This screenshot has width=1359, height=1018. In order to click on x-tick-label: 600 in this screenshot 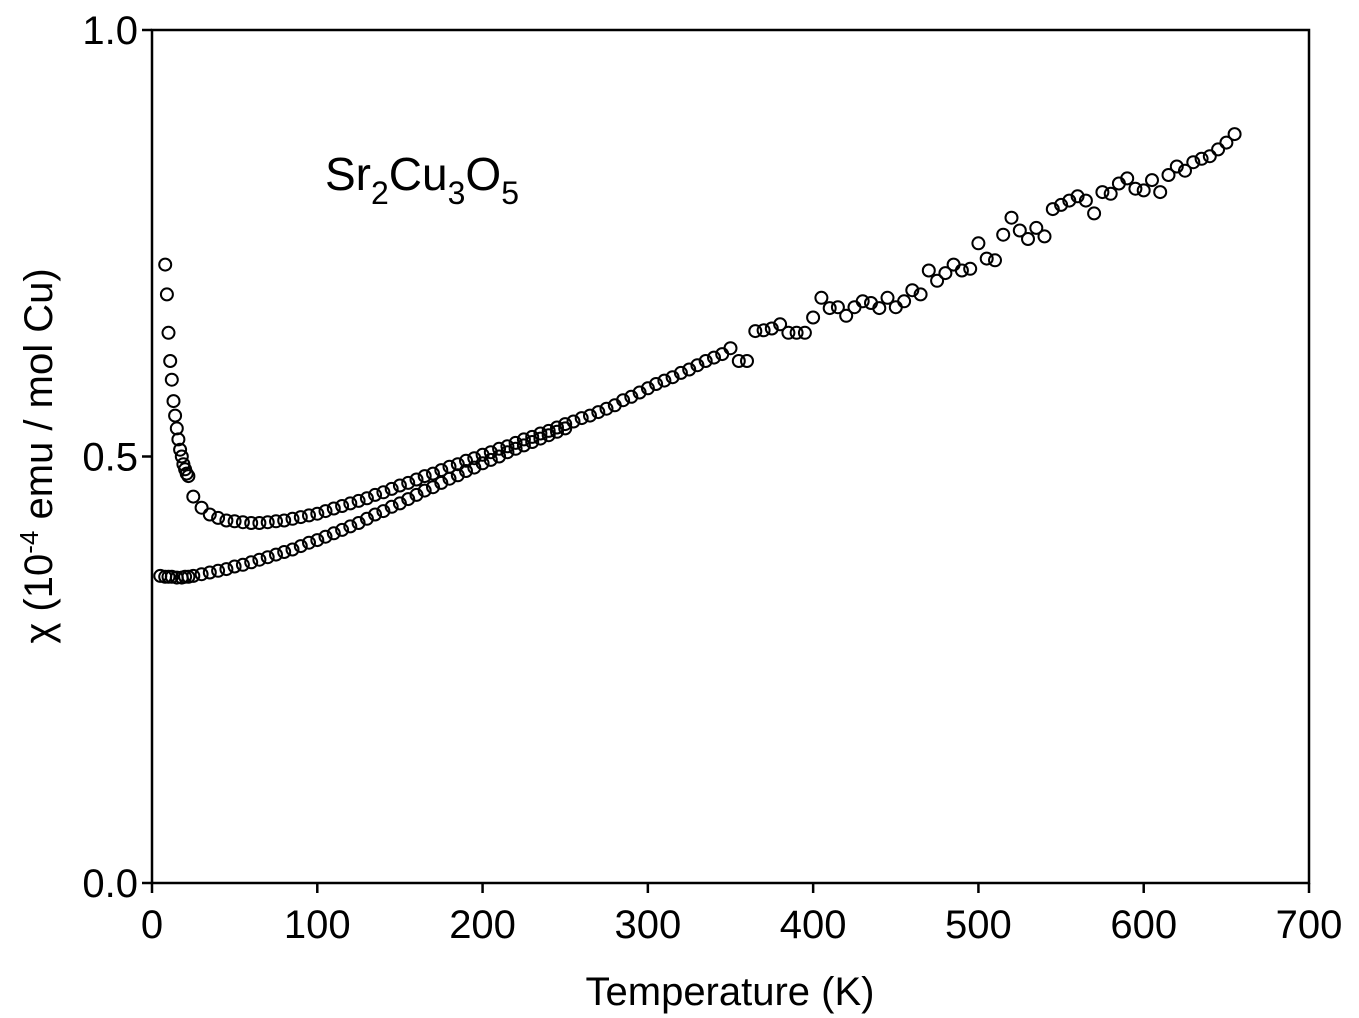, I will do `click(1143, 925)`.